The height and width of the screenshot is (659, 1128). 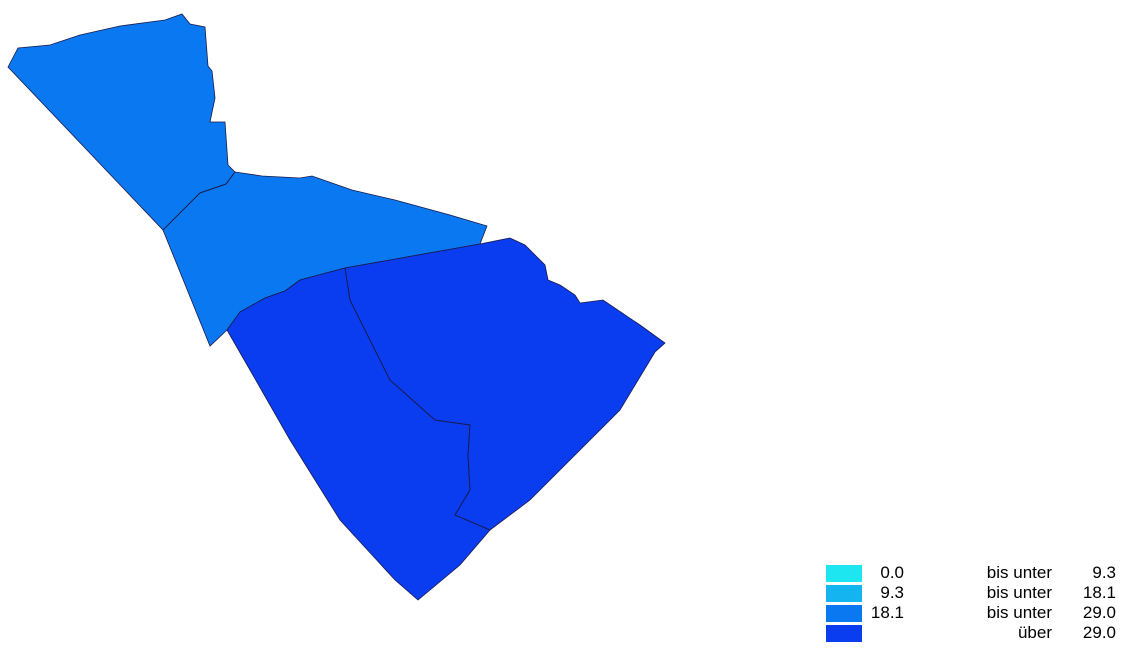 What do you see at coordinates (892, 572) in the screenshot?
I see `legend-from: 0.0` at bounding box center [892, 572].